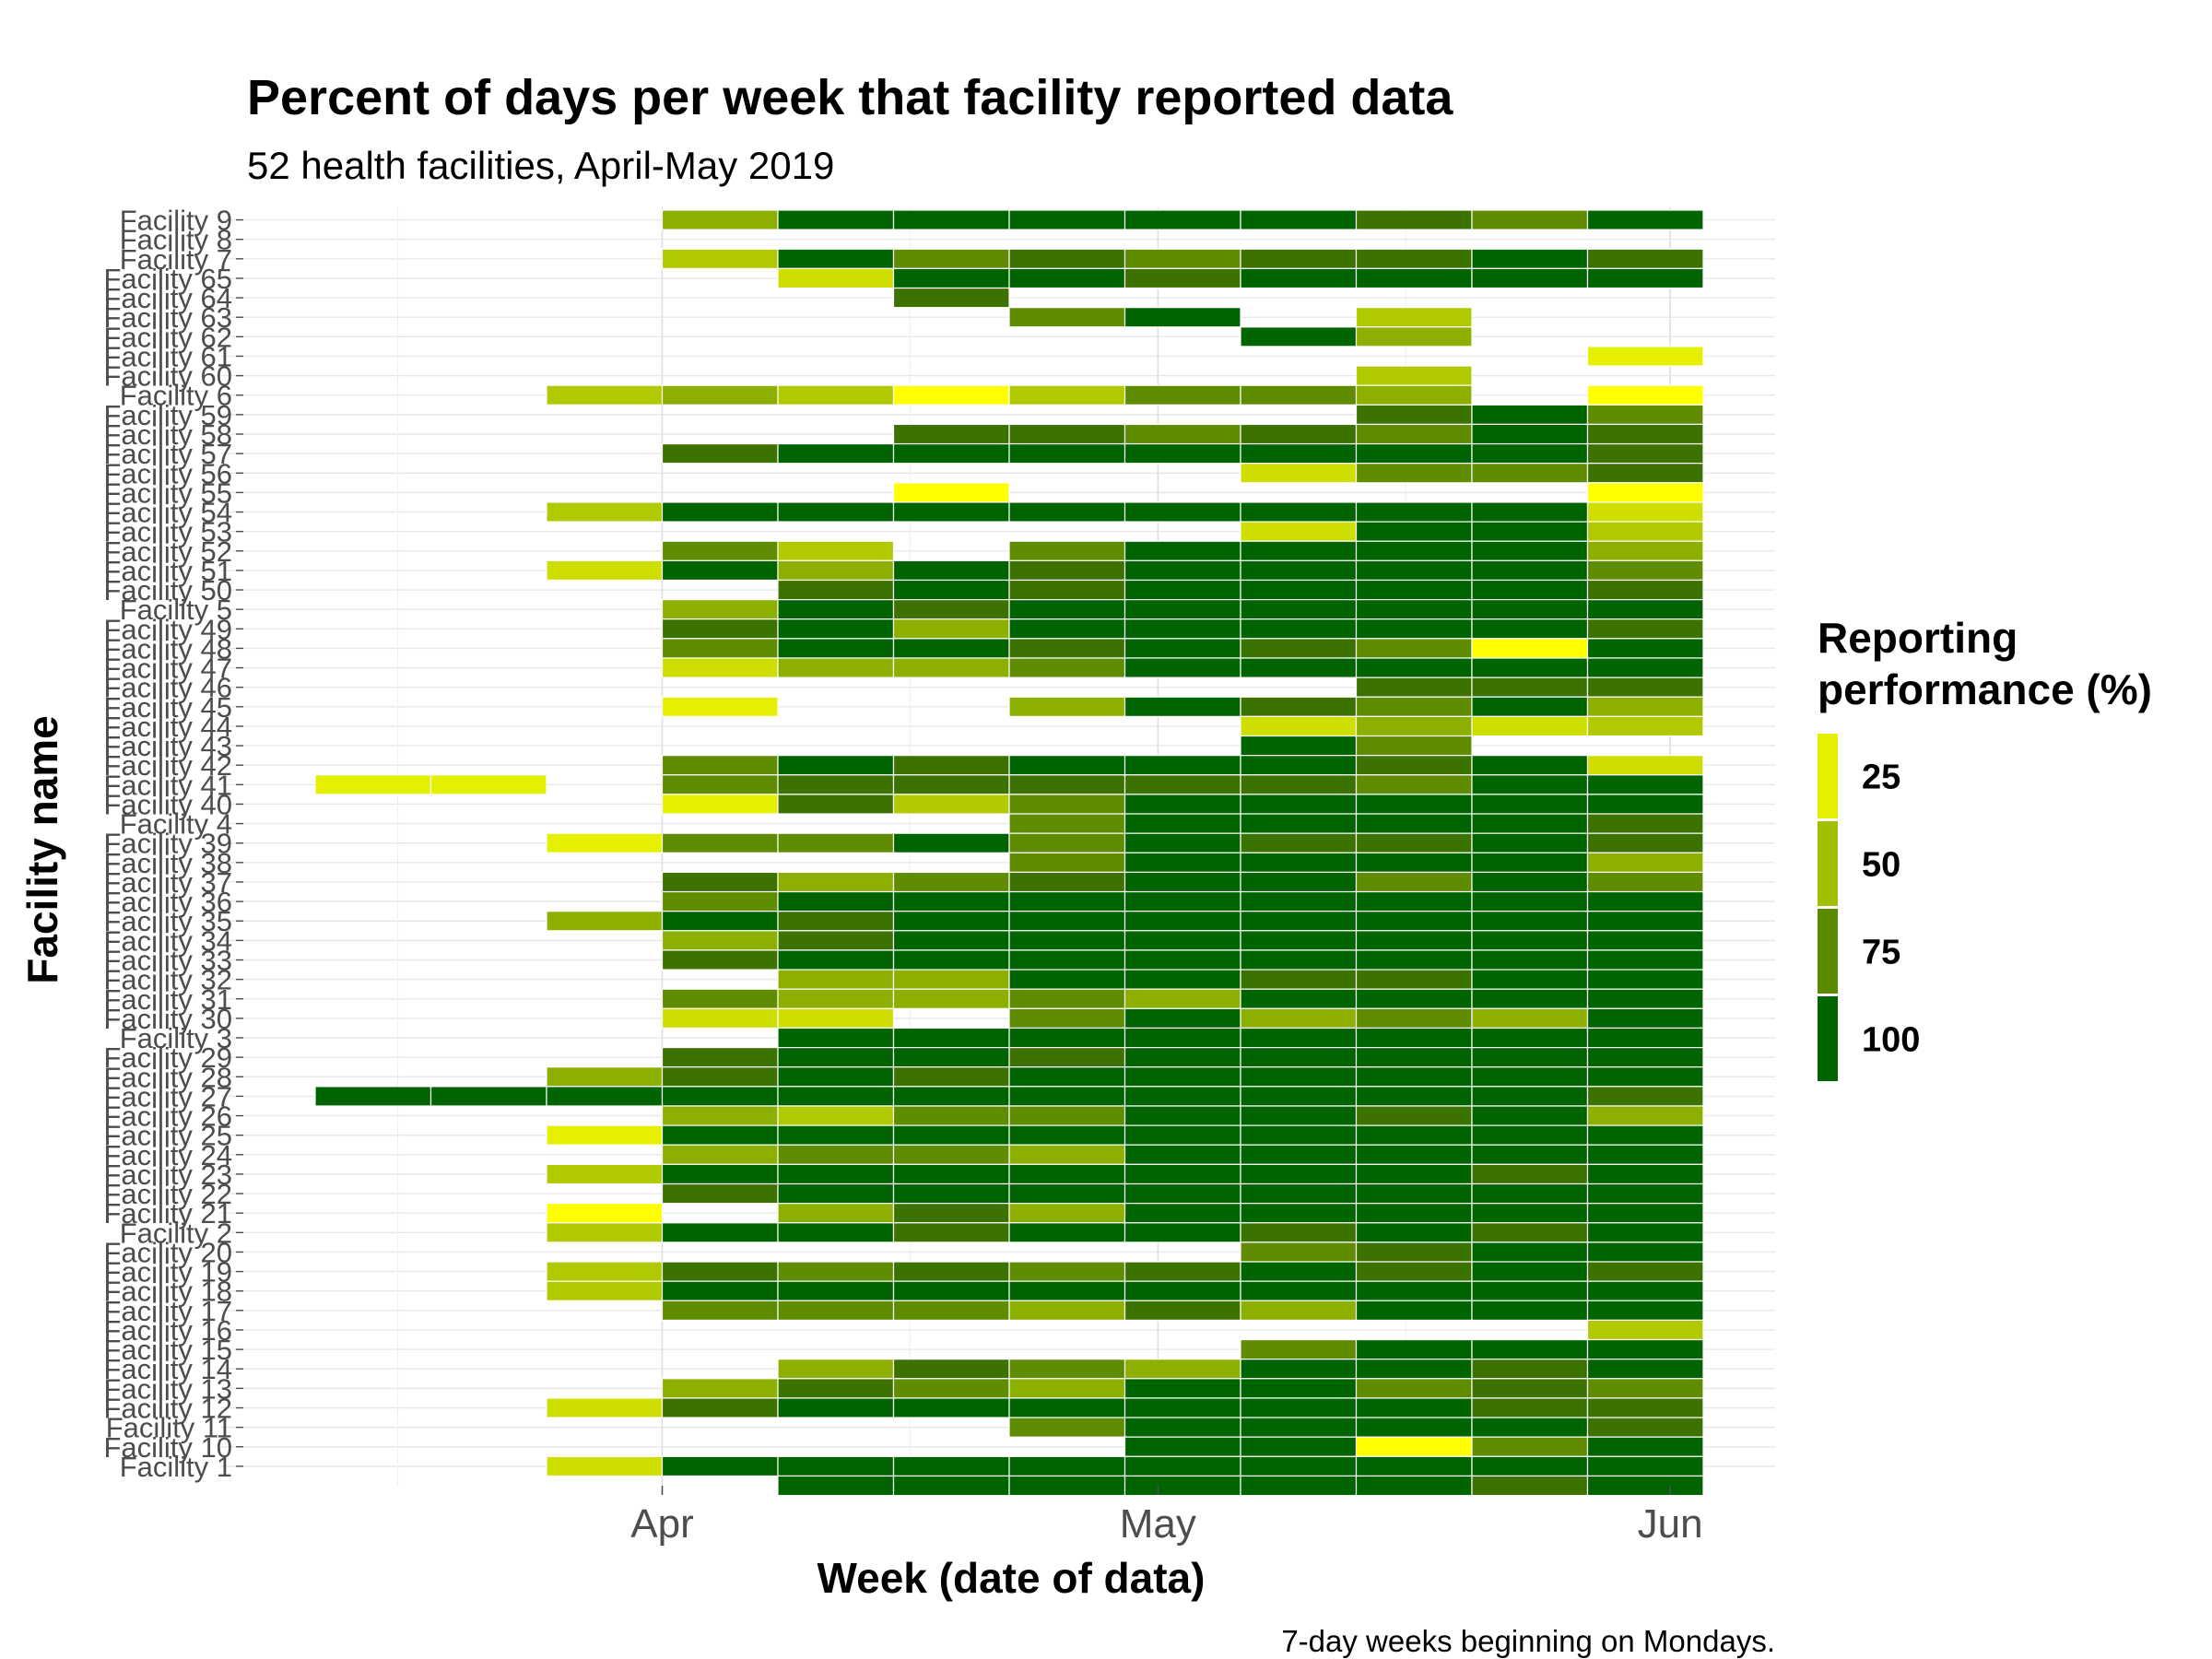  Describe the element at coordinates (167, 765) in the screenshot. I see `y-tick-label: Facility 42` at that location.